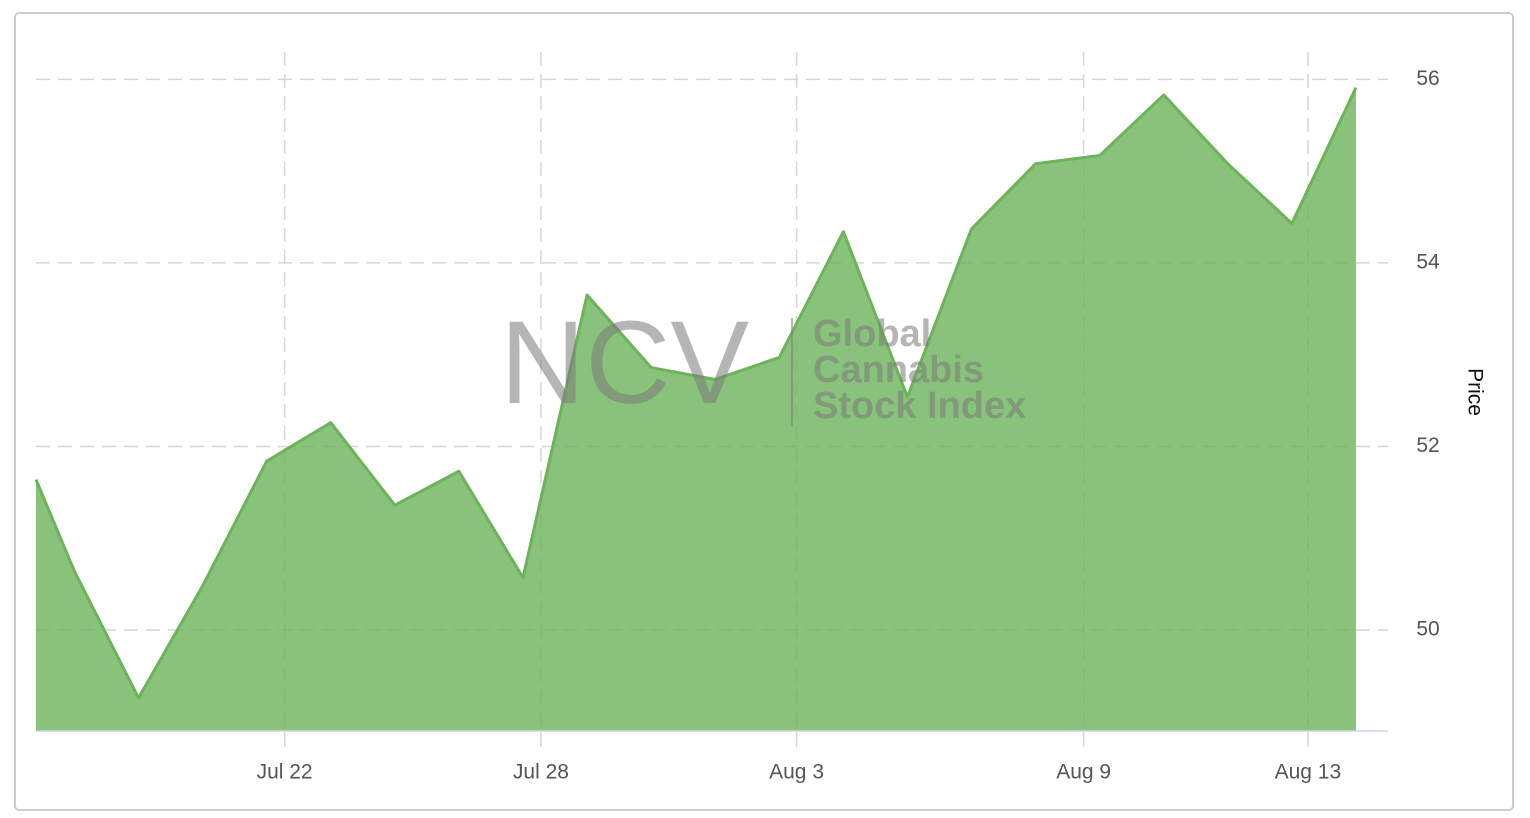  I want to click on watermark-line: Stock Index, so click(919, 406).